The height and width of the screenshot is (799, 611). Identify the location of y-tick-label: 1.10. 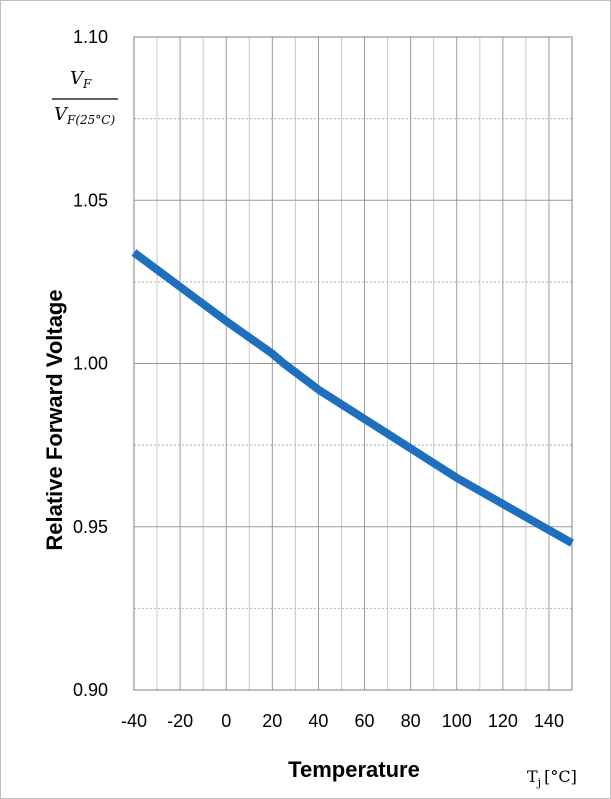
(90, 37).